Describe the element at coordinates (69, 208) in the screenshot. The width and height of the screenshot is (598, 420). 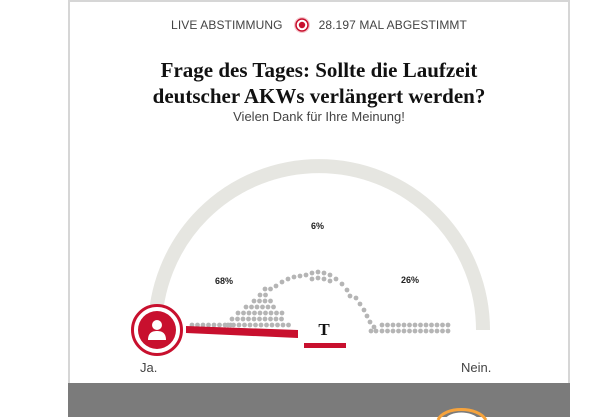
I see `card-border-left` at that location.